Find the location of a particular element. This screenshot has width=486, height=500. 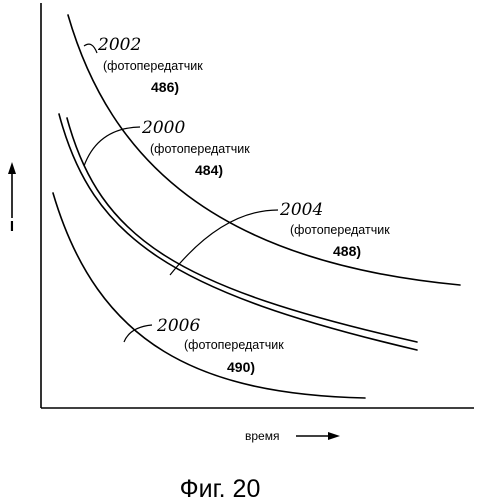

label-2002: (фотопередатчик is located at coordinates (153, 66).